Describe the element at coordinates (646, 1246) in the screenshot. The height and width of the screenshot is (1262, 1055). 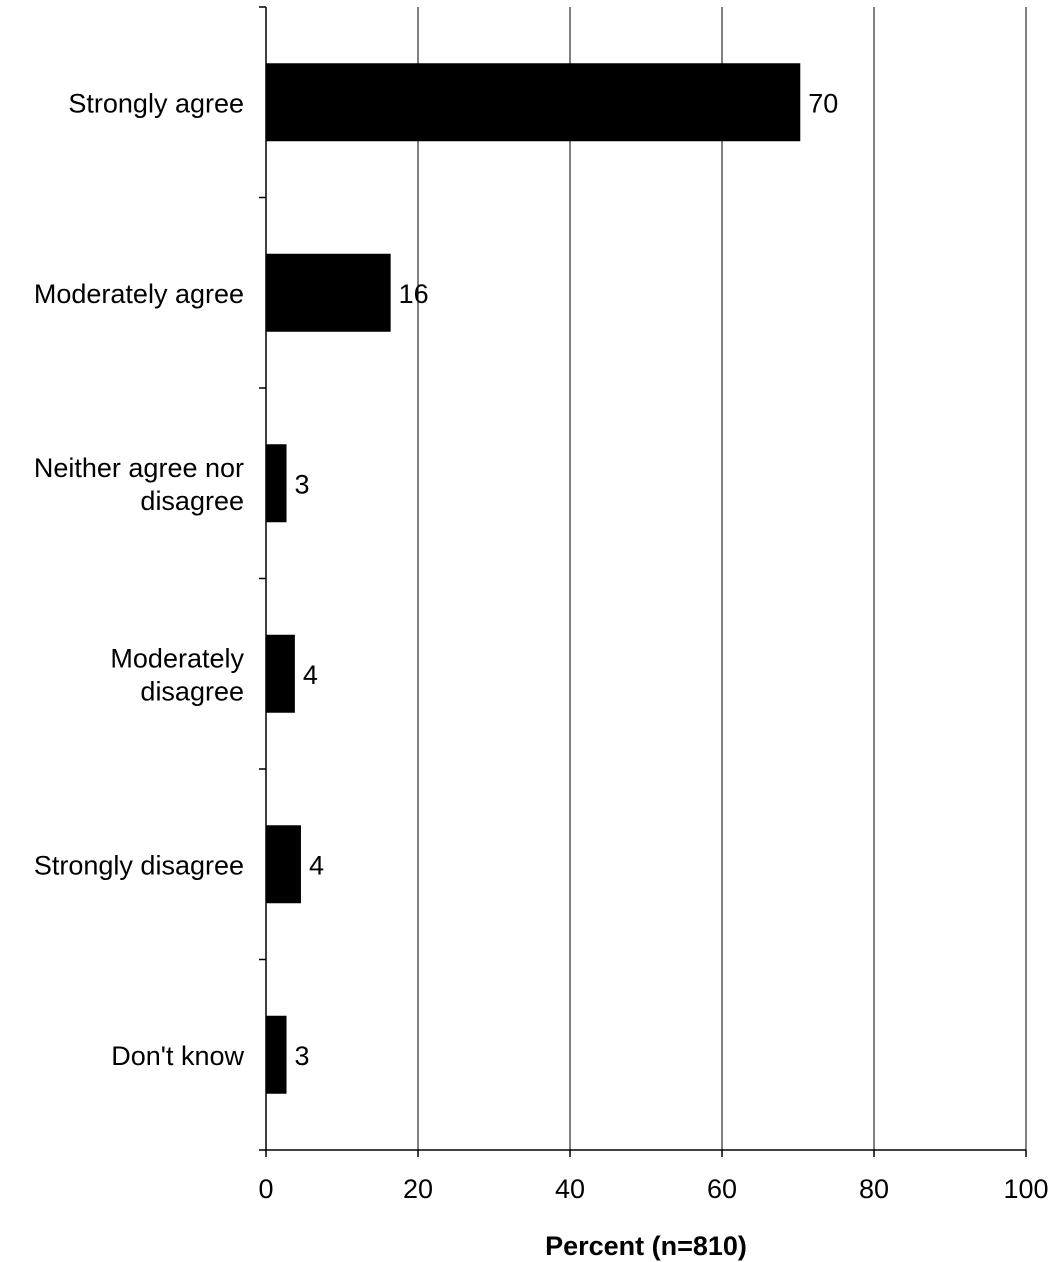
I see `x-axis-title: Percent (n=810)` at that location.